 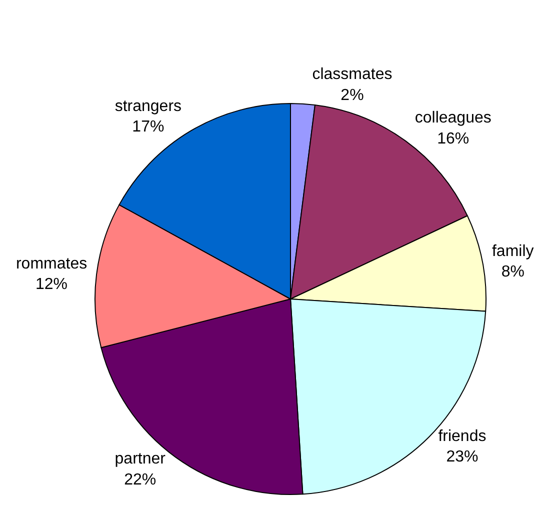 I want to click on data-label: 2%, so click(x=352, y=95).